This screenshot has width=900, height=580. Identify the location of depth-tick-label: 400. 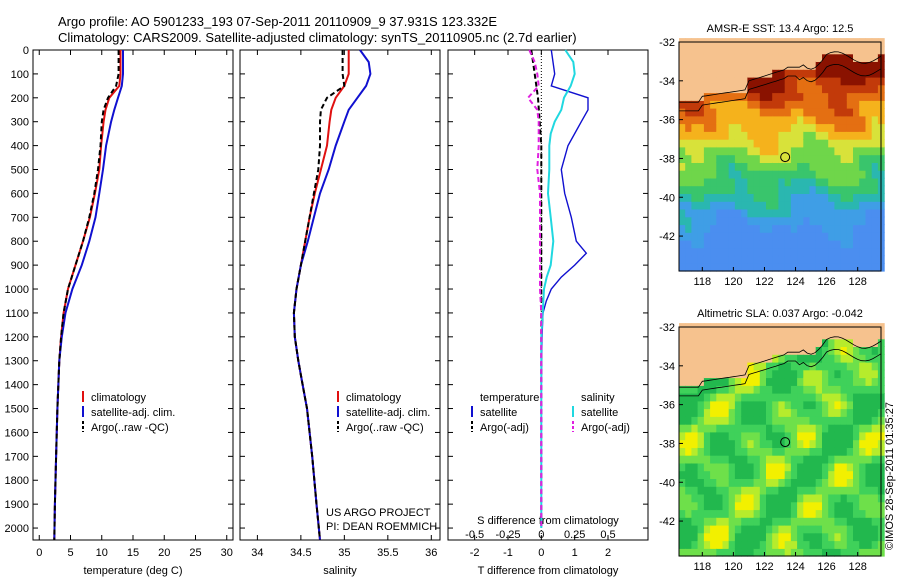
(20, 147).